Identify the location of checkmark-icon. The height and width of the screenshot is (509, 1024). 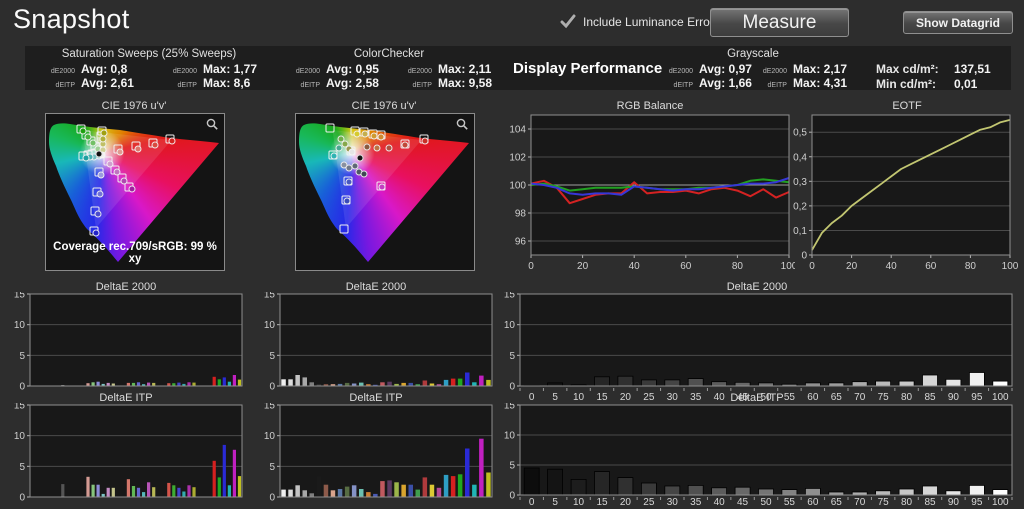
(568, 21).